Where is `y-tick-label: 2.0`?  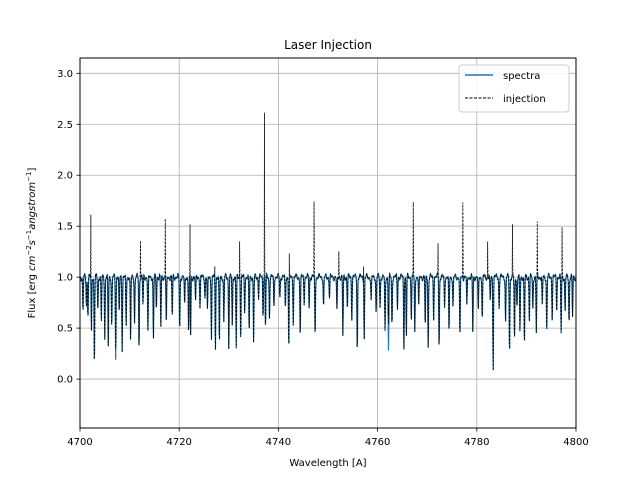 y-tick-label: 2.0 is located at coordinates (65, 176).